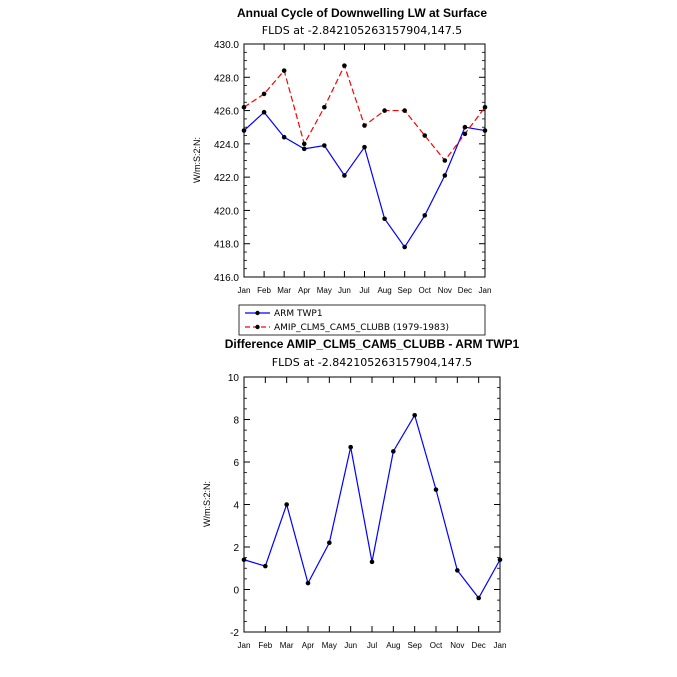  What do you see at coordinates (236, 548) in the screenshot?
I see `y-tick-label: 2` at bounding box center [236, 548].